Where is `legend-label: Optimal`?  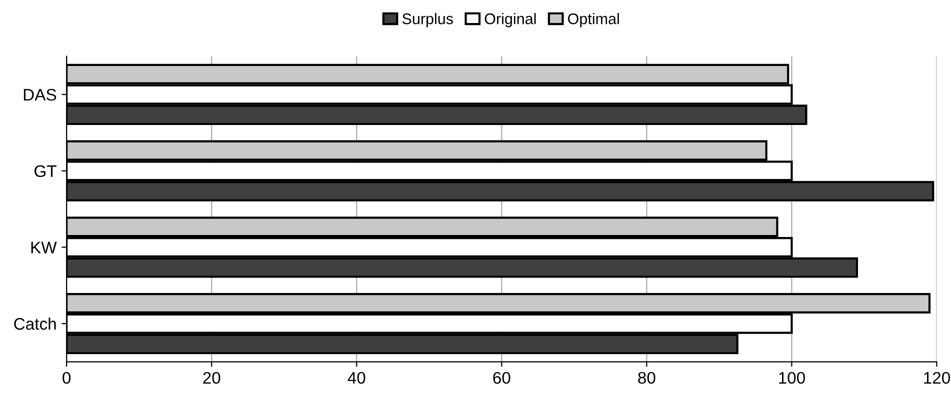
legend-label: Optimal is located at coordinates (593, 20).